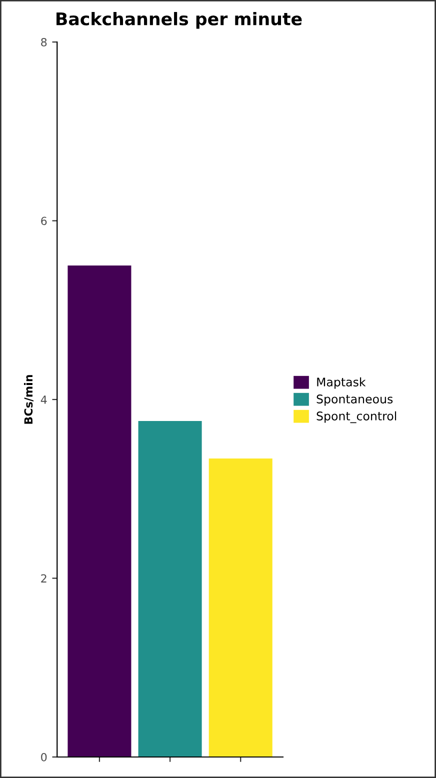  I want to click on chart-title: Backchannels per minute, so click(179, 20).